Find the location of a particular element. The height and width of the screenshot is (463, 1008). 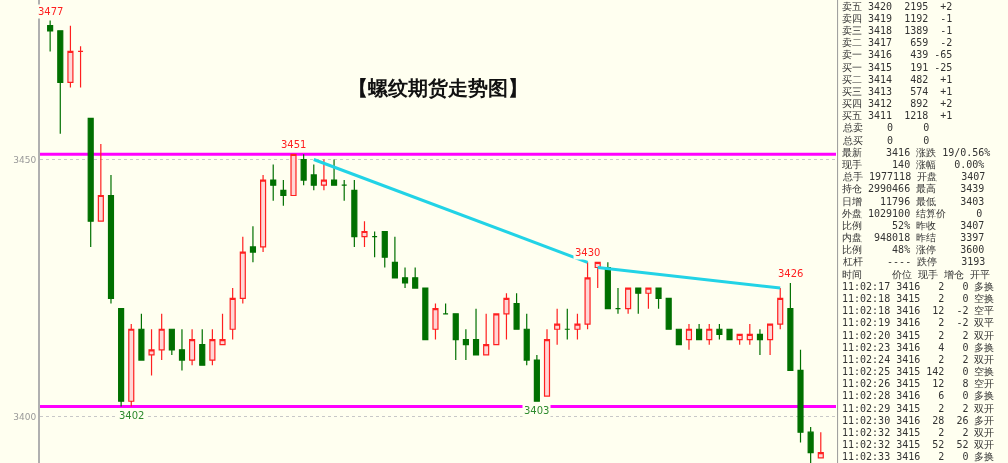

y-tick-label: 3450 is located at coordinates (25, 159).